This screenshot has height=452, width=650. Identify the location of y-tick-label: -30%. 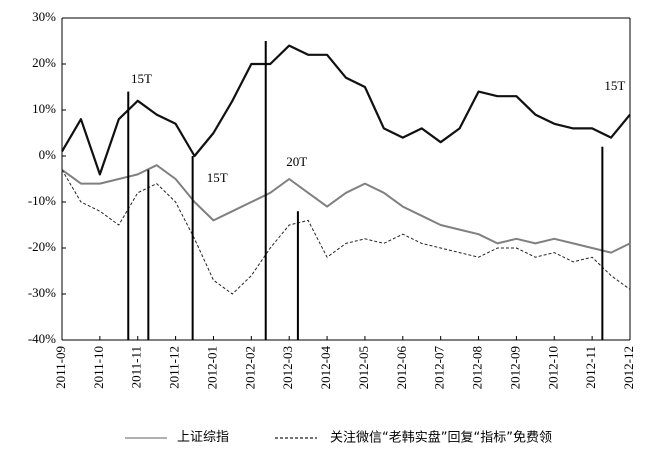
(42, 292).